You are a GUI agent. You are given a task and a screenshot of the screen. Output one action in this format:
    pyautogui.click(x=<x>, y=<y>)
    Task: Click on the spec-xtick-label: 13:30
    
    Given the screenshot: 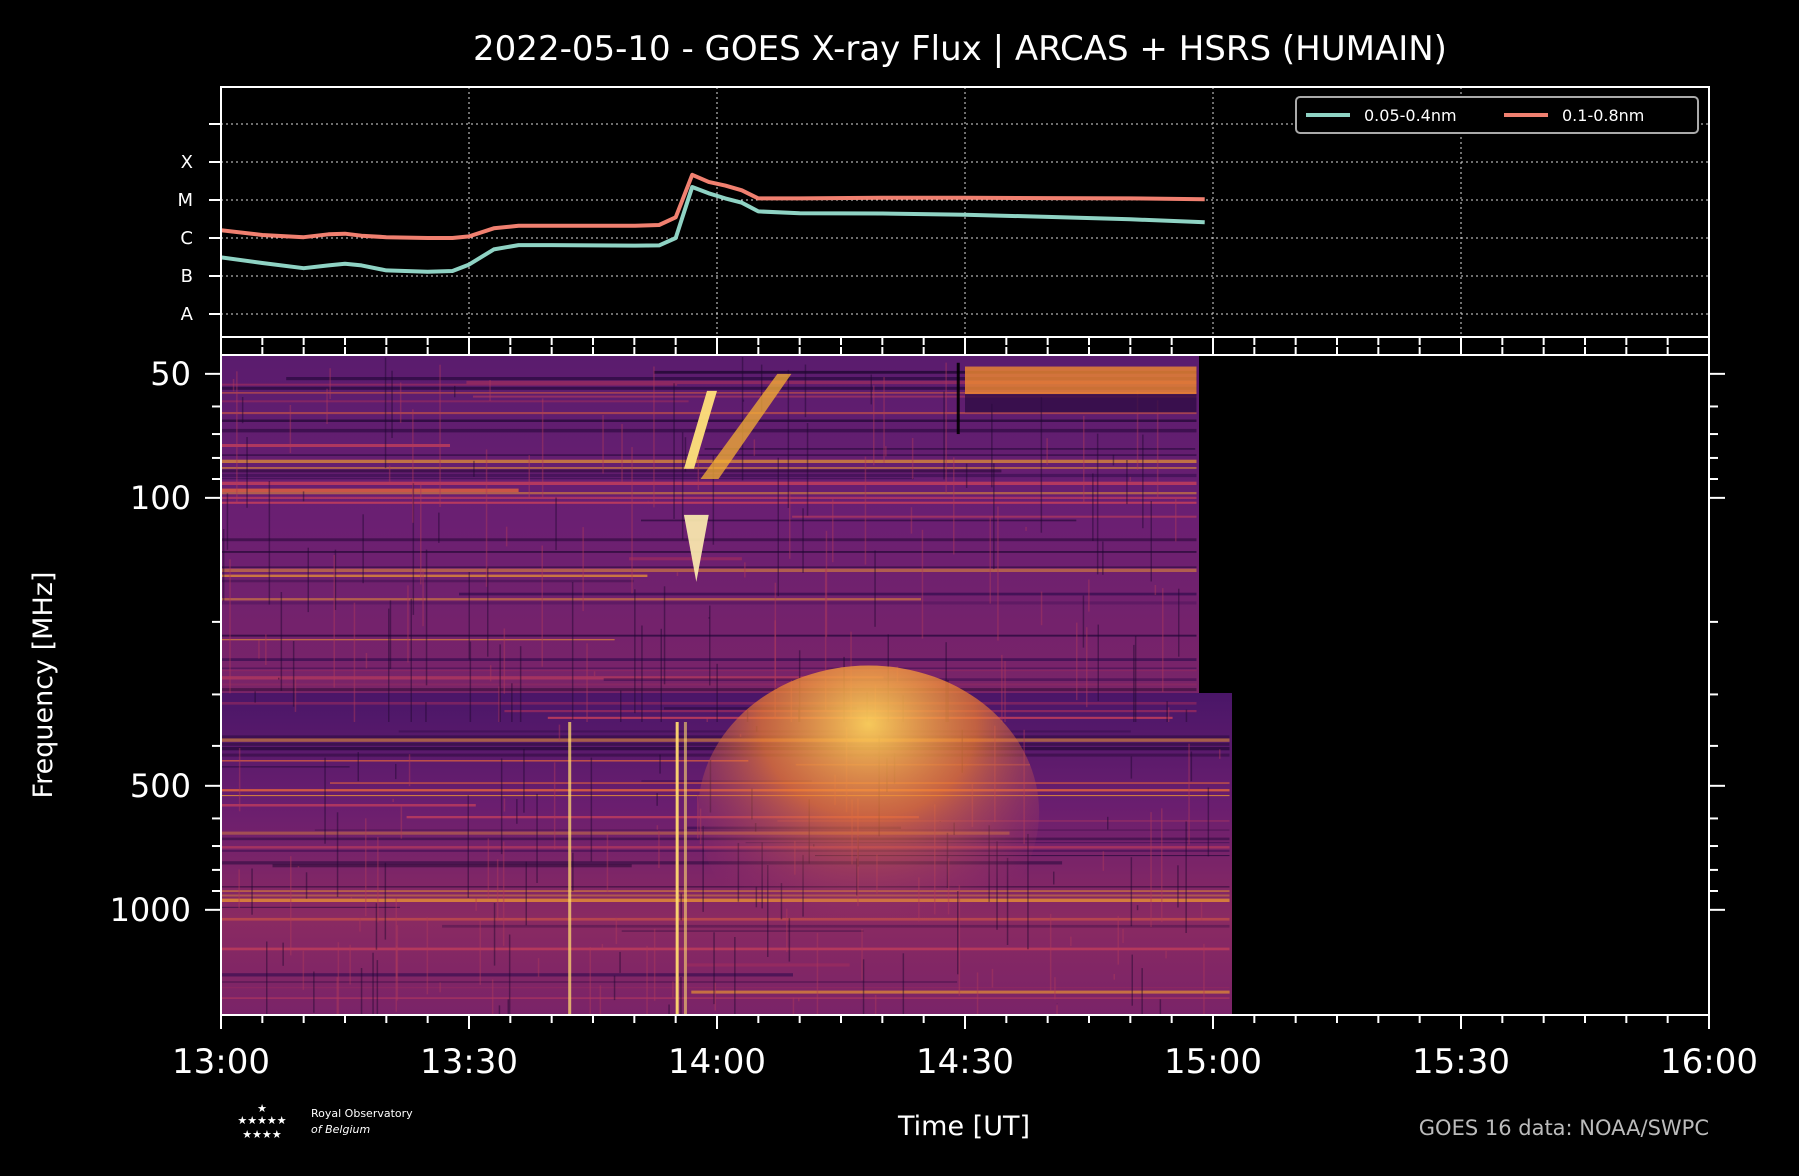 What is the action you would take?
    pyautogui.click(x=469, y=1062)
    